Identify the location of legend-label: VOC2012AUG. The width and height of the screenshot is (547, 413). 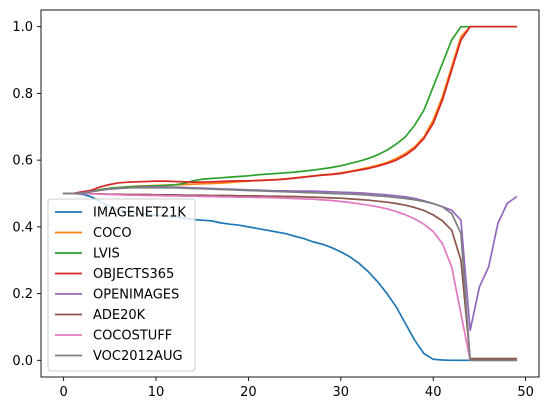
(138, 356).